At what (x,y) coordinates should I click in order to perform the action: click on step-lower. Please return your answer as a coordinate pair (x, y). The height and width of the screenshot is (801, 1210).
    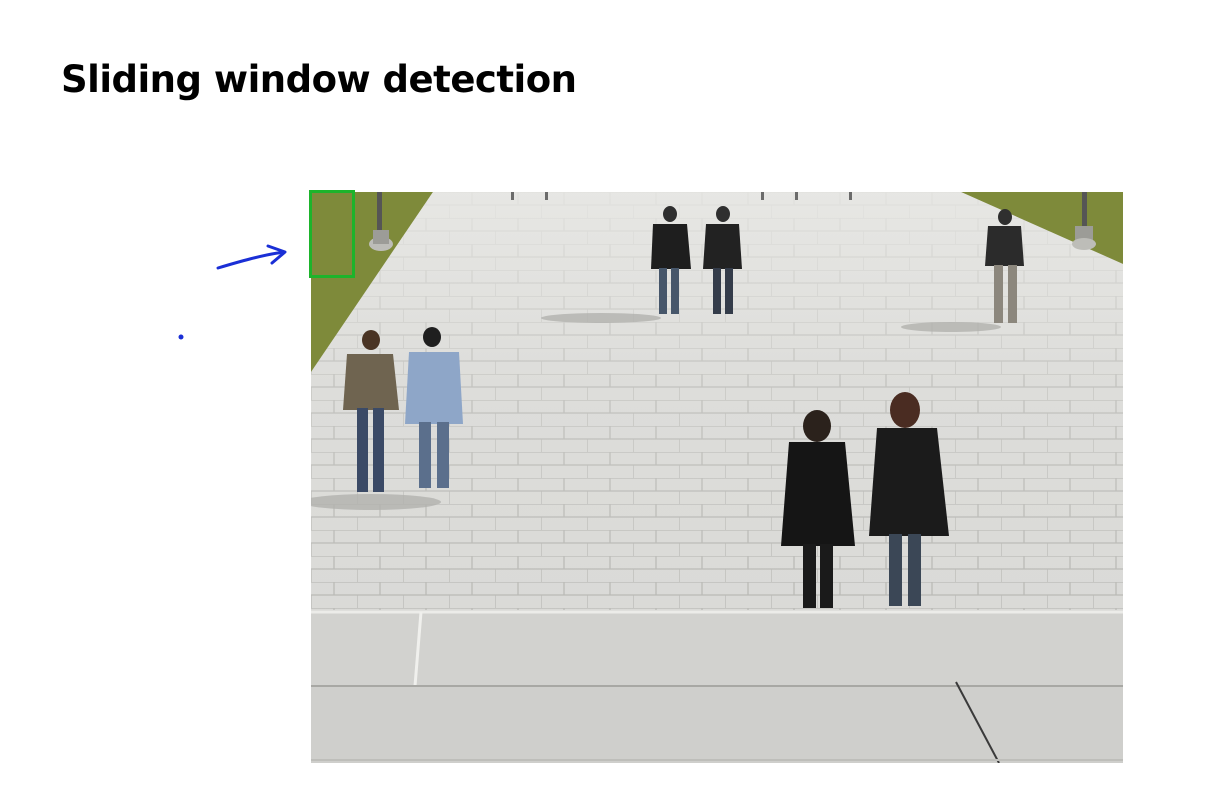
    Looking at the image, I should click on (717, 724).